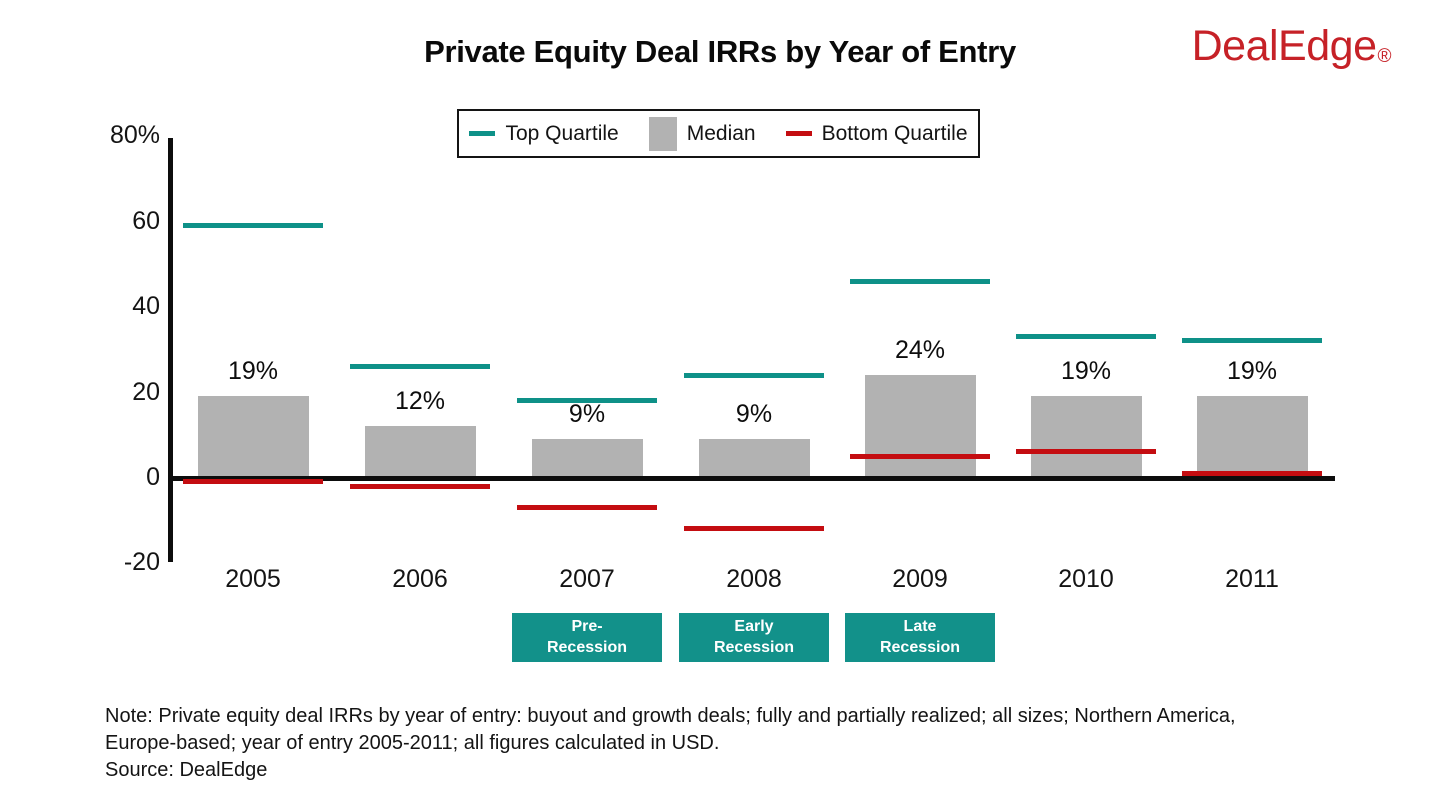 The height and width of the screenshot is (810, 1440). I want to click on recession-badge: Pre- Recession, so click(587, 637).